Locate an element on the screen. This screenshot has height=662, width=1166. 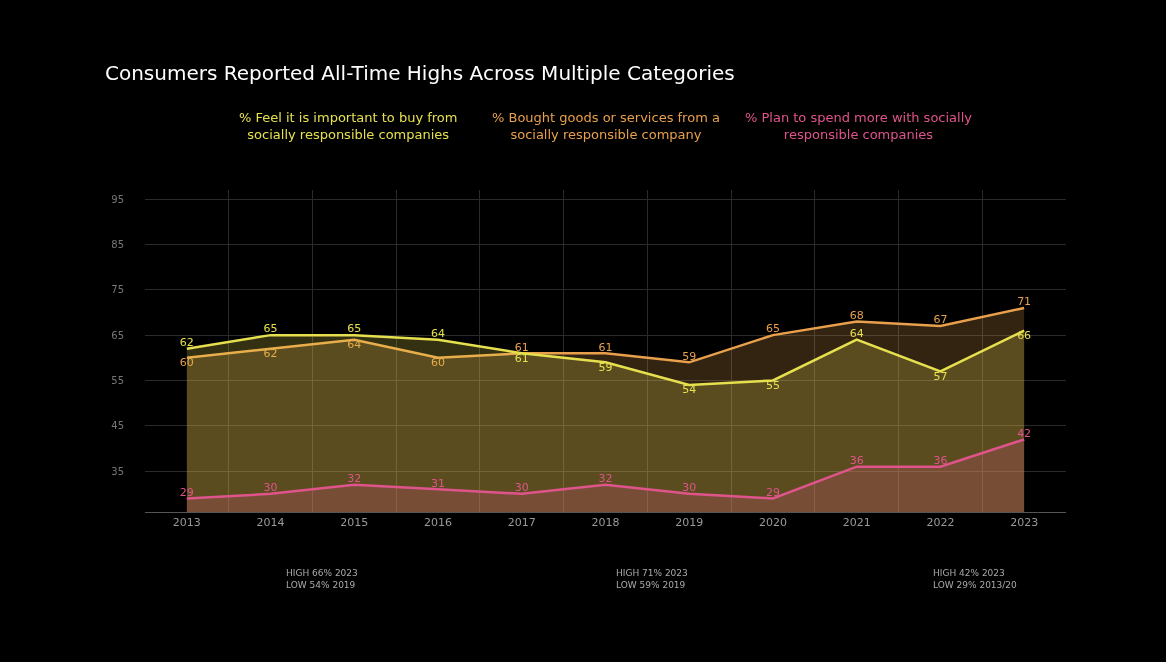
text: HIGH 42% 2023 LOW 29% 2013/20 is located at coordinates (975, 579).